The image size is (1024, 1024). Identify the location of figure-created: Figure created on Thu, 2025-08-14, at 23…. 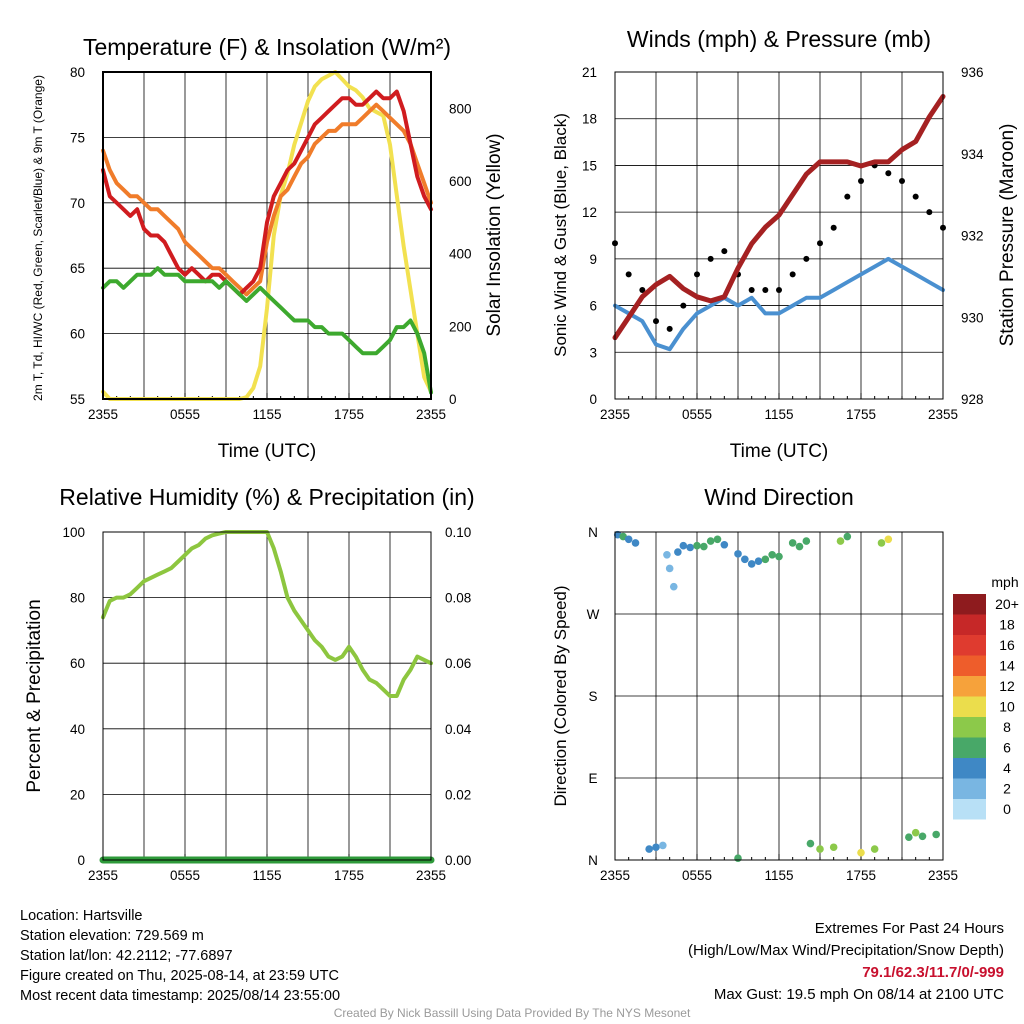
(179, 976).